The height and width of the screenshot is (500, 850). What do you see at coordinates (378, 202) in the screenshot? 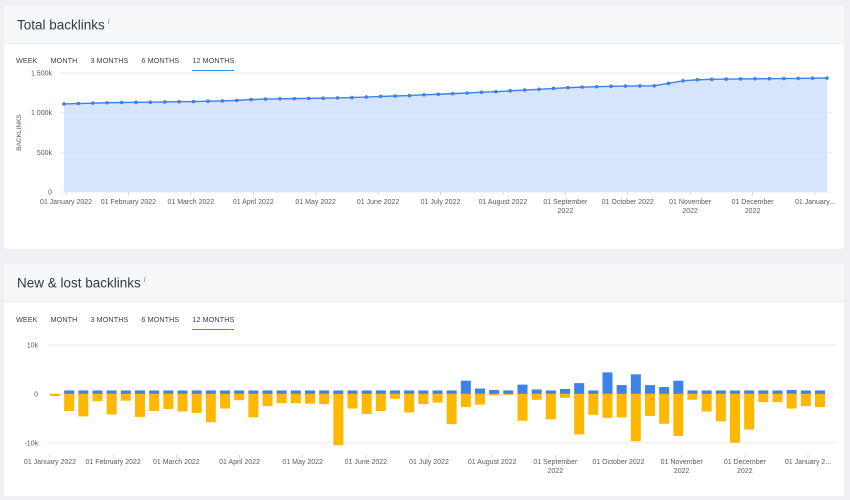
I see `x-tick-label: 01 June 2022` at bounding box center [378, 202].